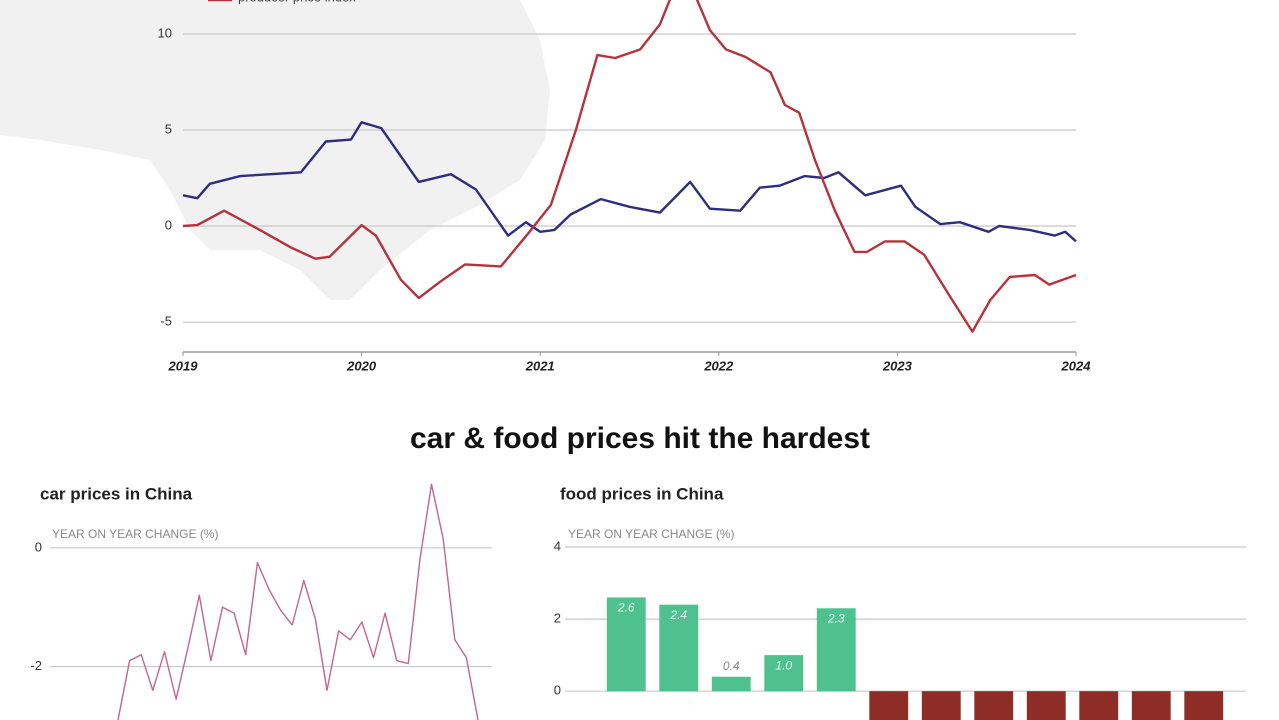  What do you see at coordinates (361, 365) in the screenshot?
I see `x-tick-label: 2020` at bounding box center [361, 365].